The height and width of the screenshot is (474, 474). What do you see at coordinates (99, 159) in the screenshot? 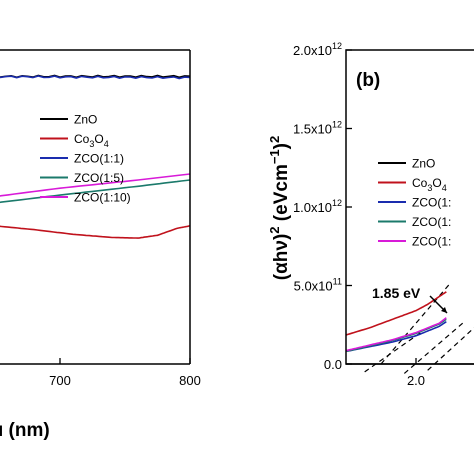
I see `a-legend-label-2: ZCO(1:1)` at bounding box center [99, 159].